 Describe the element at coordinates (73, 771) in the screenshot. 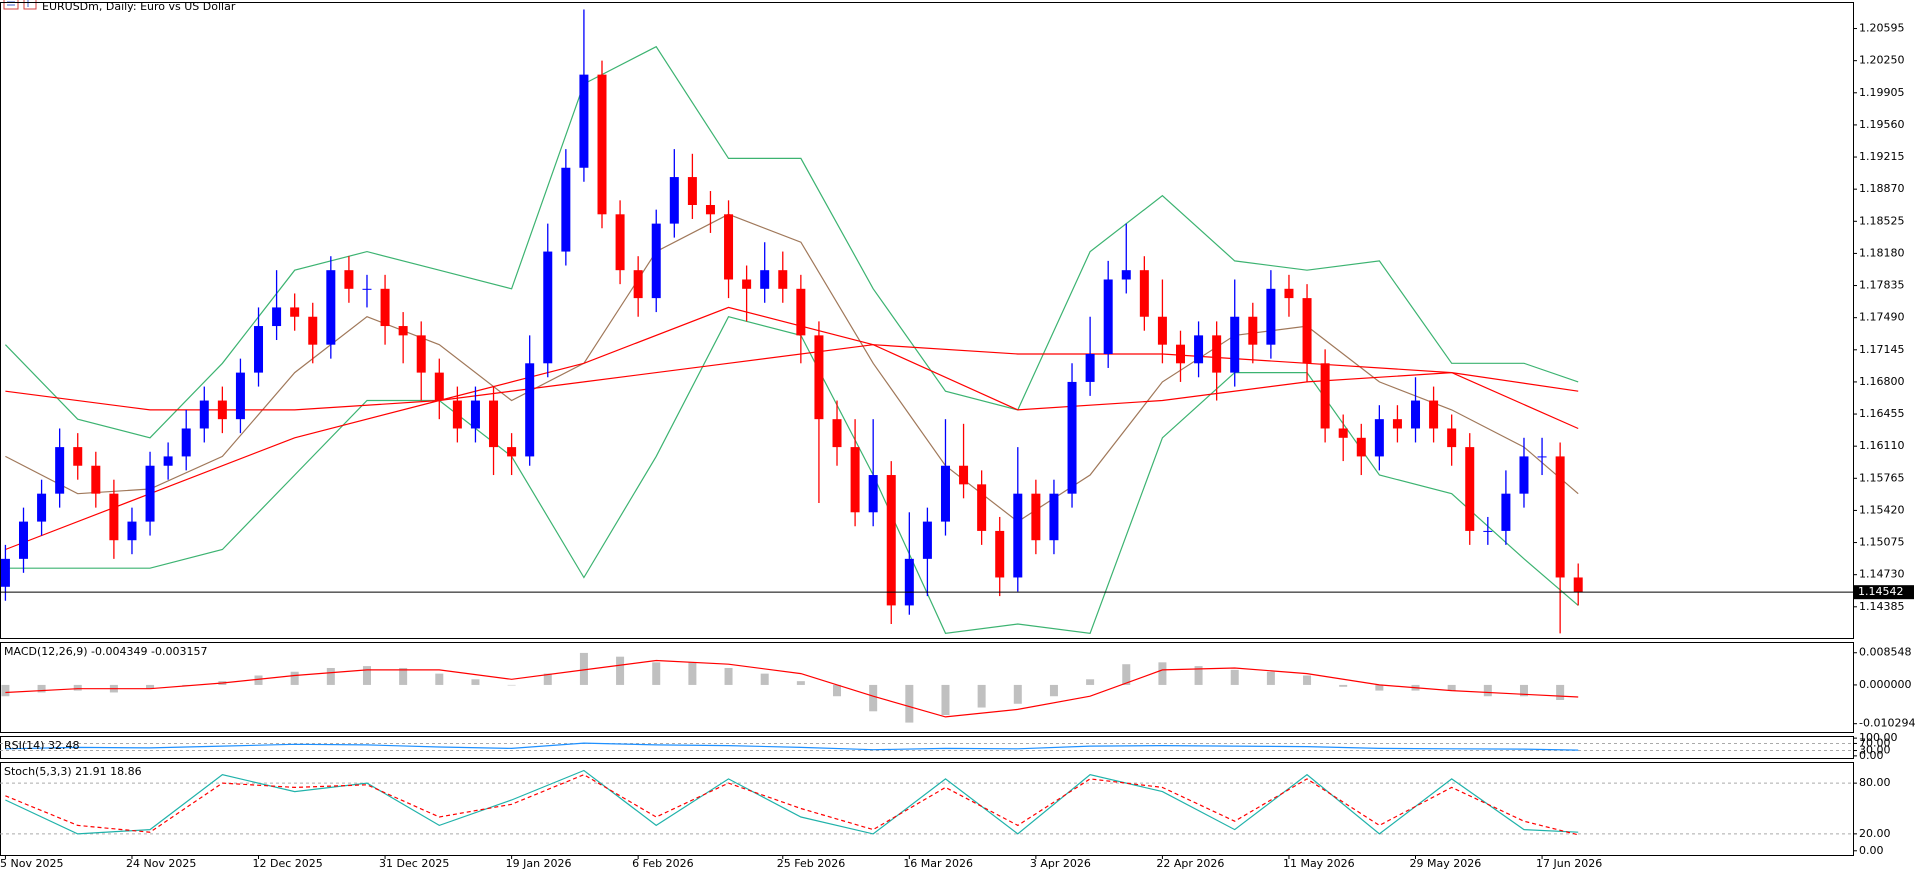

I see `indicator-title: Stoch(5,3,3) 21.91 18.86` at that location.